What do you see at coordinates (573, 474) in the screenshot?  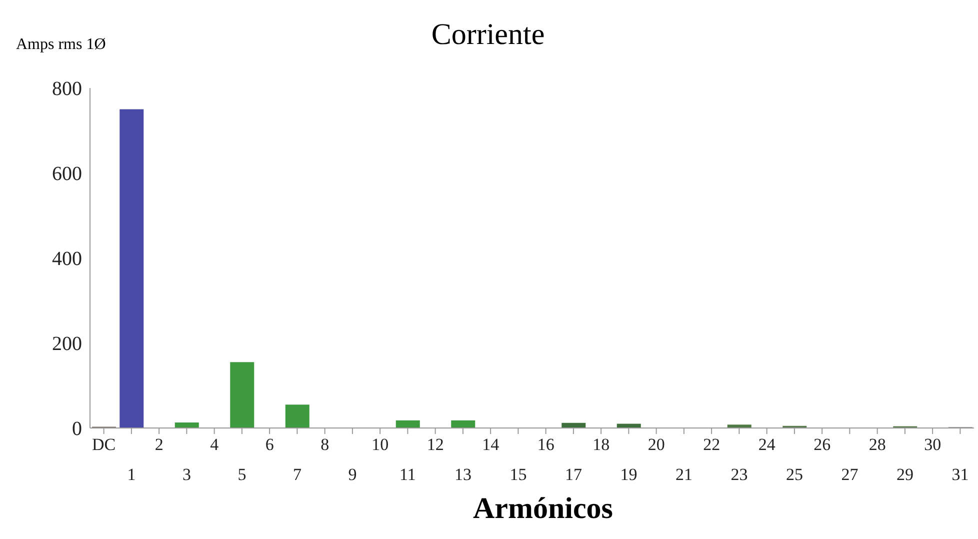 I see `x-tick-label: 17` at bounding box center [573, 474].